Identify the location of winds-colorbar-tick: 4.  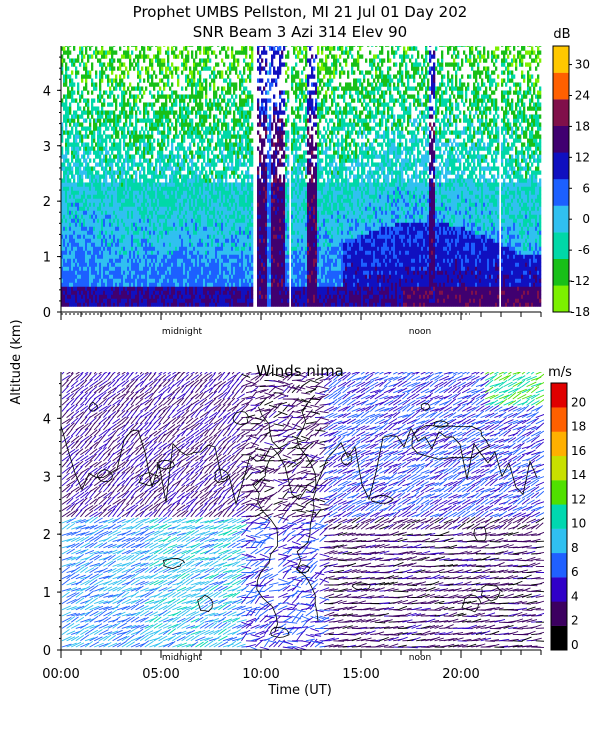
(575, 596).